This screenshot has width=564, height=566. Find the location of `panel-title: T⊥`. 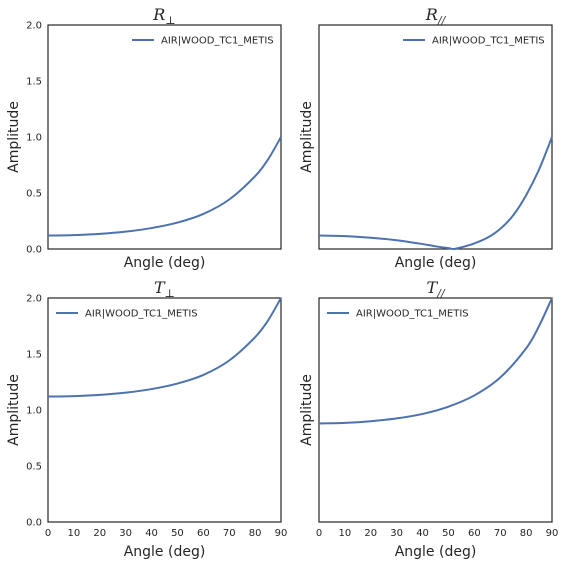

panel-title: T⊥ is located at coordinates (164, 289).